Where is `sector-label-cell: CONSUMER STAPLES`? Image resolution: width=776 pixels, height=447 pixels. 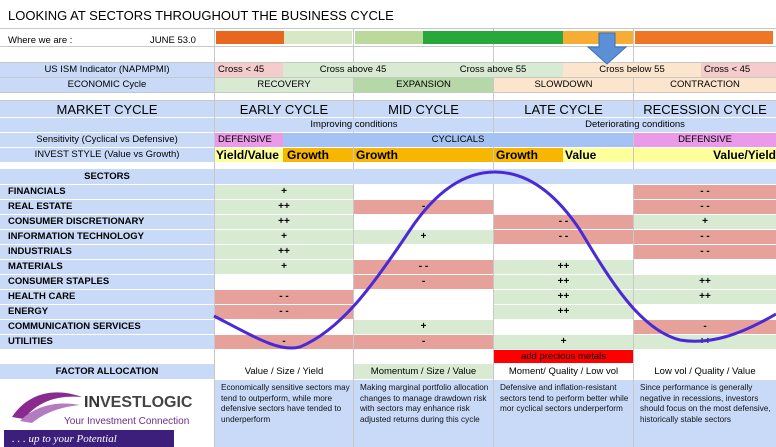
sector-label-cell: CONSUMER STAPLES is located at coordinates (107, 282).